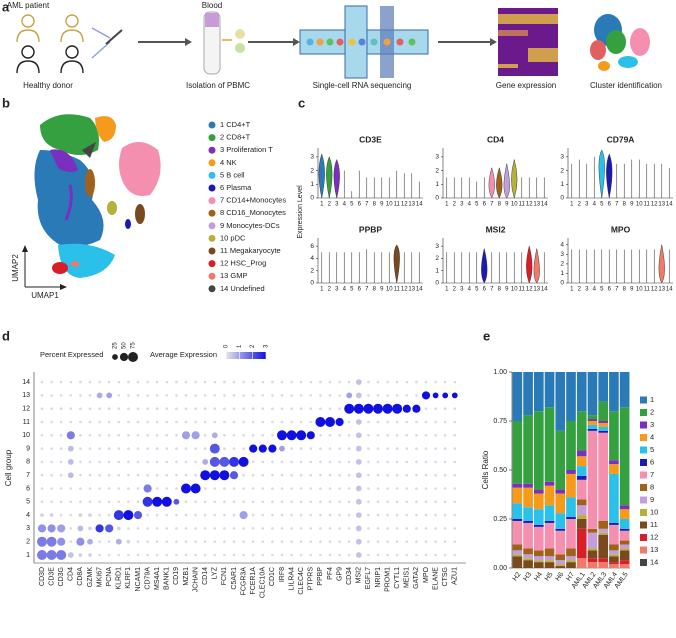 This screenshot has height=638, width=676. What do you see at coordinates (387, 579) in the screenshot?
I see `x-tick-label: PROM1` at bounding box center [387, 579].